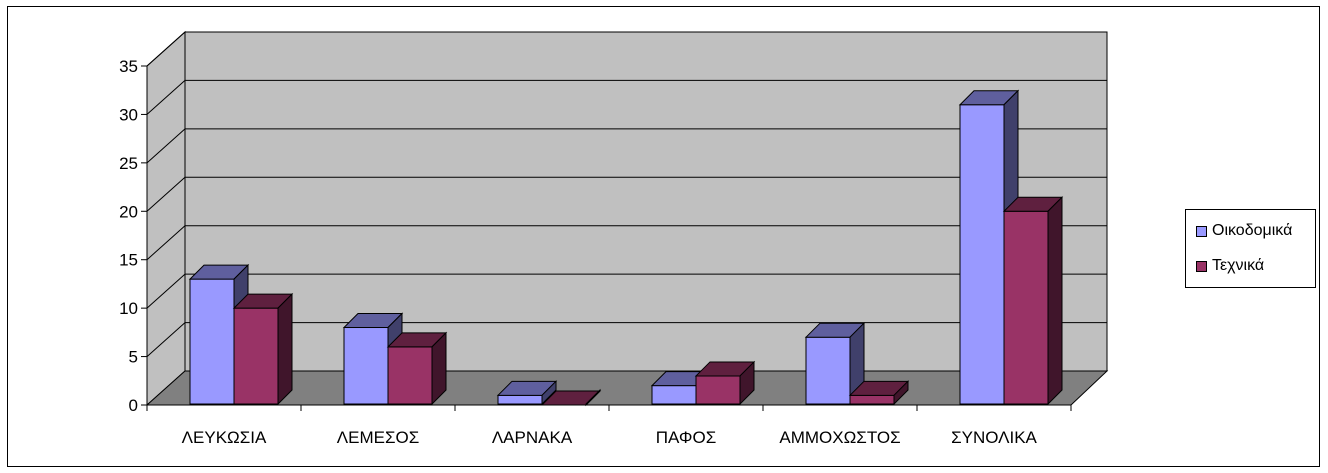 The height and width of the screenshot is (473, 1328). What do you see at coordinates (378, 437) in the screenshot?
I see `x-tick-label: ΛΕΜΕΣΟΣ` at bounding box center [378, 437].